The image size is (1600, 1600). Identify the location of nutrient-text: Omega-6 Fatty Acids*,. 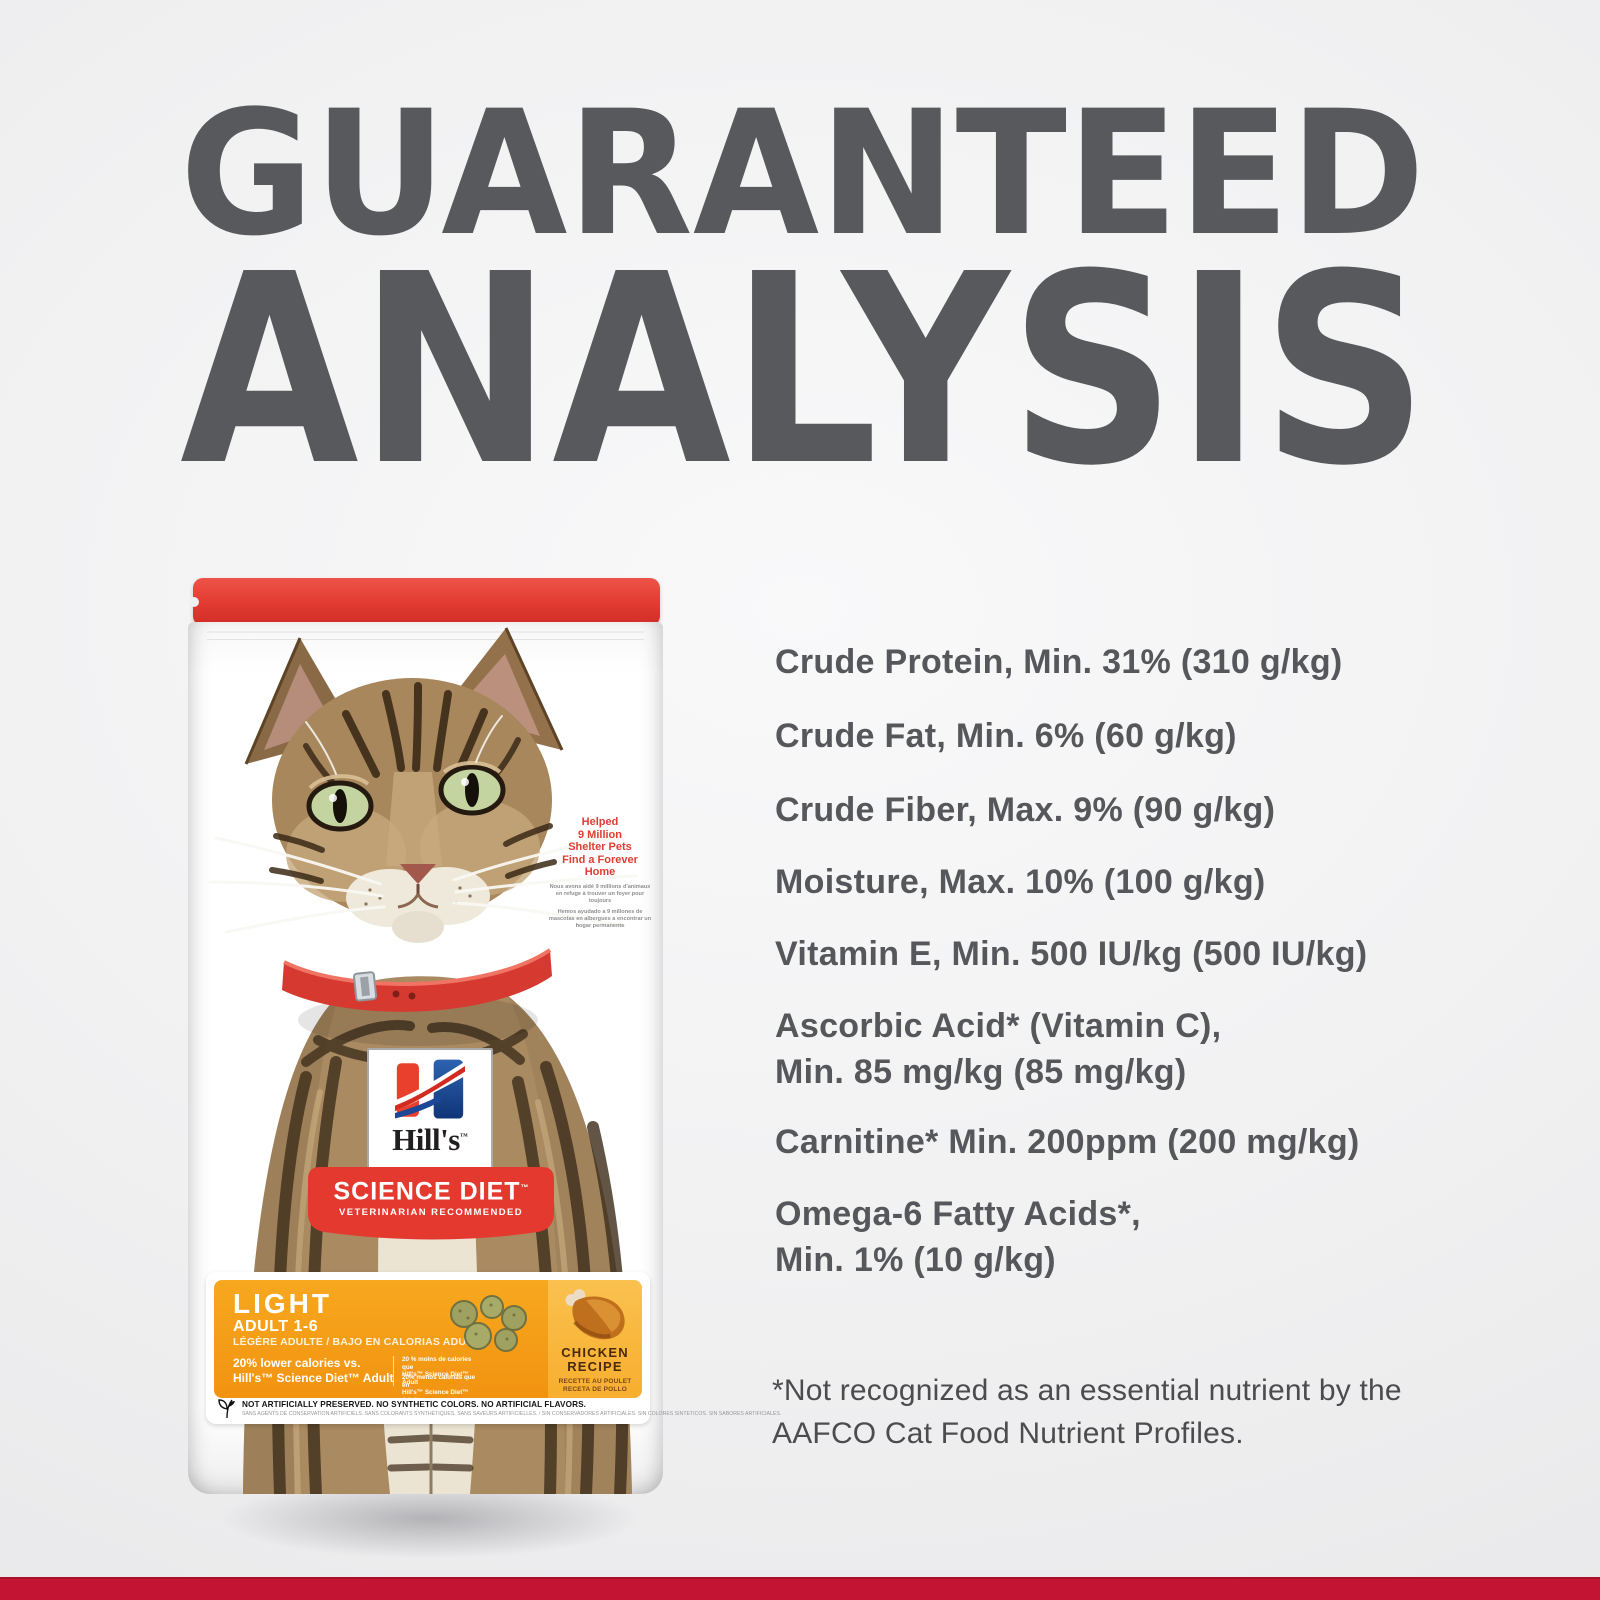
(958, 1214).